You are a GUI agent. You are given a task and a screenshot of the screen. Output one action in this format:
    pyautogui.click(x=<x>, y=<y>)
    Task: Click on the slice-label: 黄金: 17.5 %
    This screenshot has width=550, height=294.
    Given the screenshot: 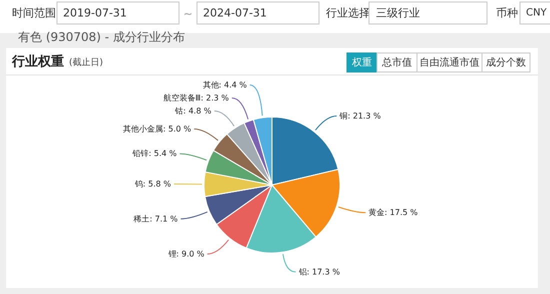 What is the action you would take?
    pyautogui.click(x=393, y=213)
    